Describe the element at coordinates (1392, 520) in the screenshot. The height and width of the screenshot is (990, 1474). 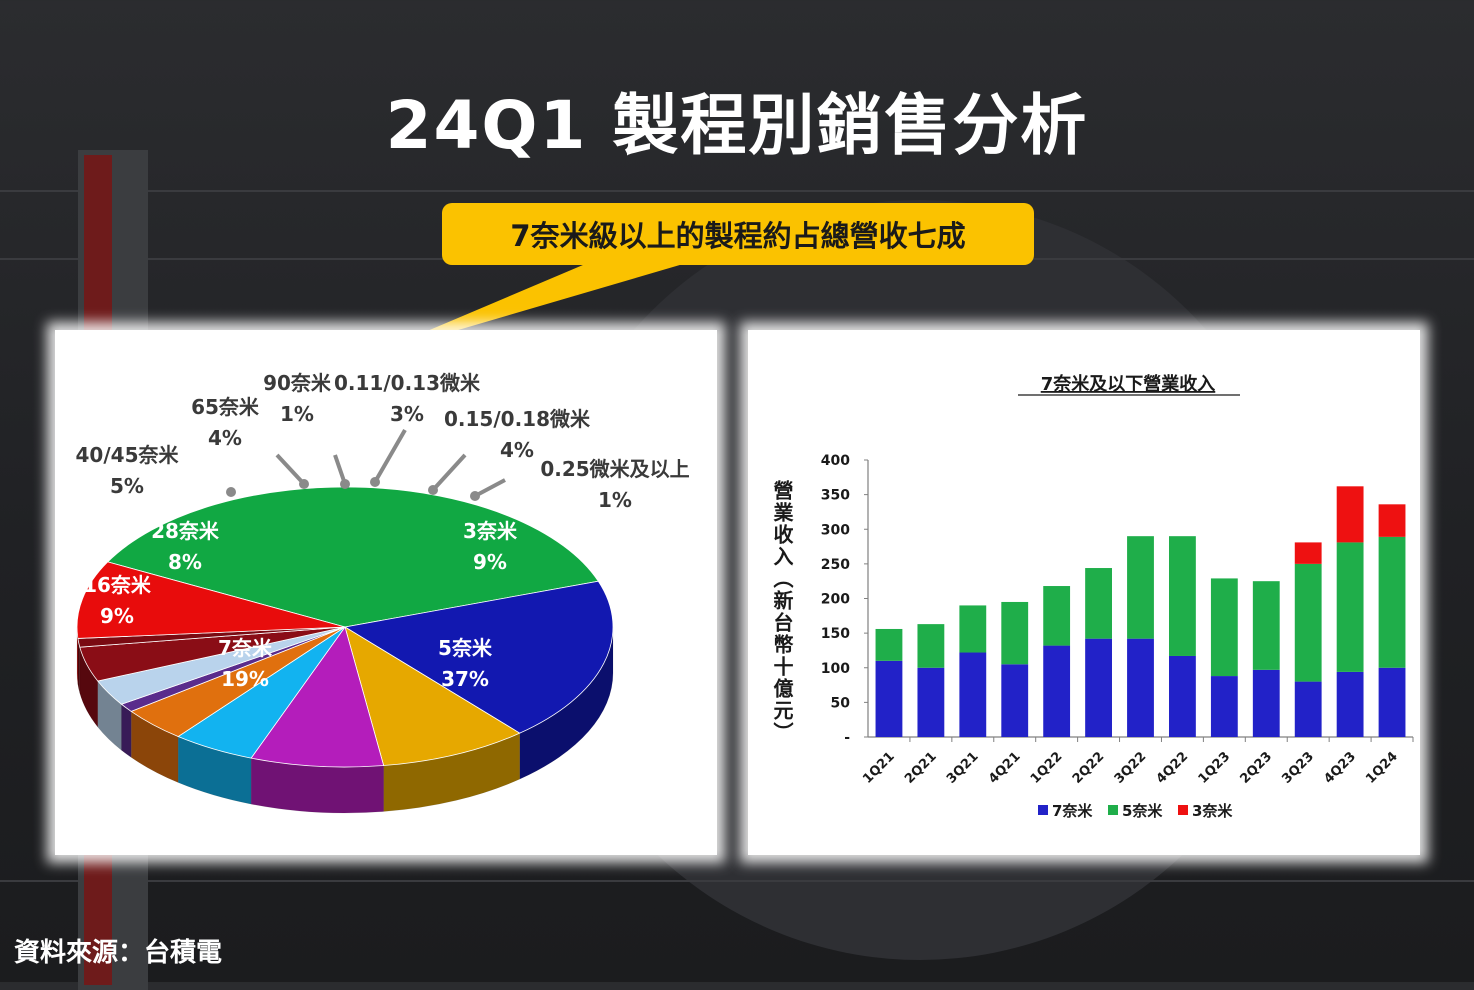
I see `bar-3奈米-1Q24` at that location.